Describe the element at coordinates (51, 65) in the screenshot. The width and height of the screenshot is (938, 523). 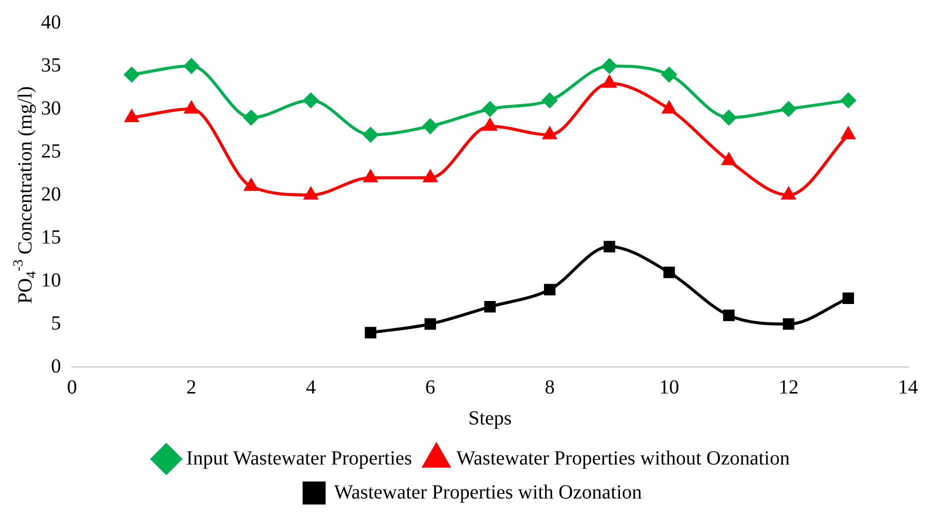
I see `y-tick-label: 35` at that location.